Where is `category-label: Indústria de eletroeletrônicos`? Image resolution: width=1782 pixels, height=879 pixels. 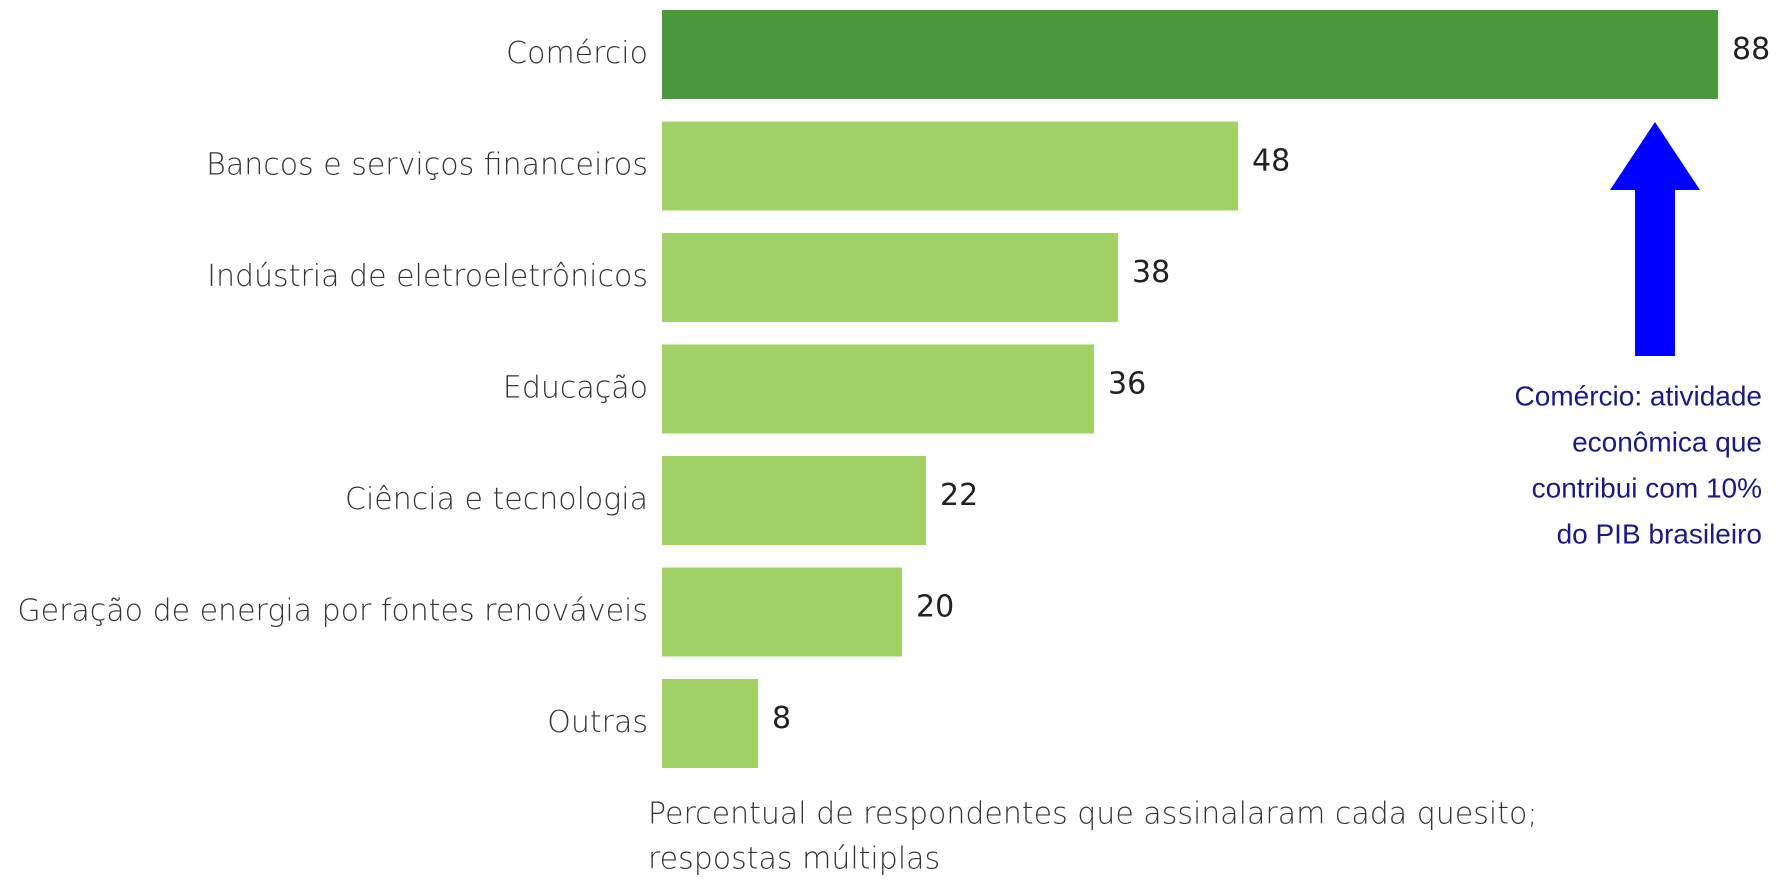
category-label: Indústria de eletroeletrônicos is located at coordinates (427, 276).